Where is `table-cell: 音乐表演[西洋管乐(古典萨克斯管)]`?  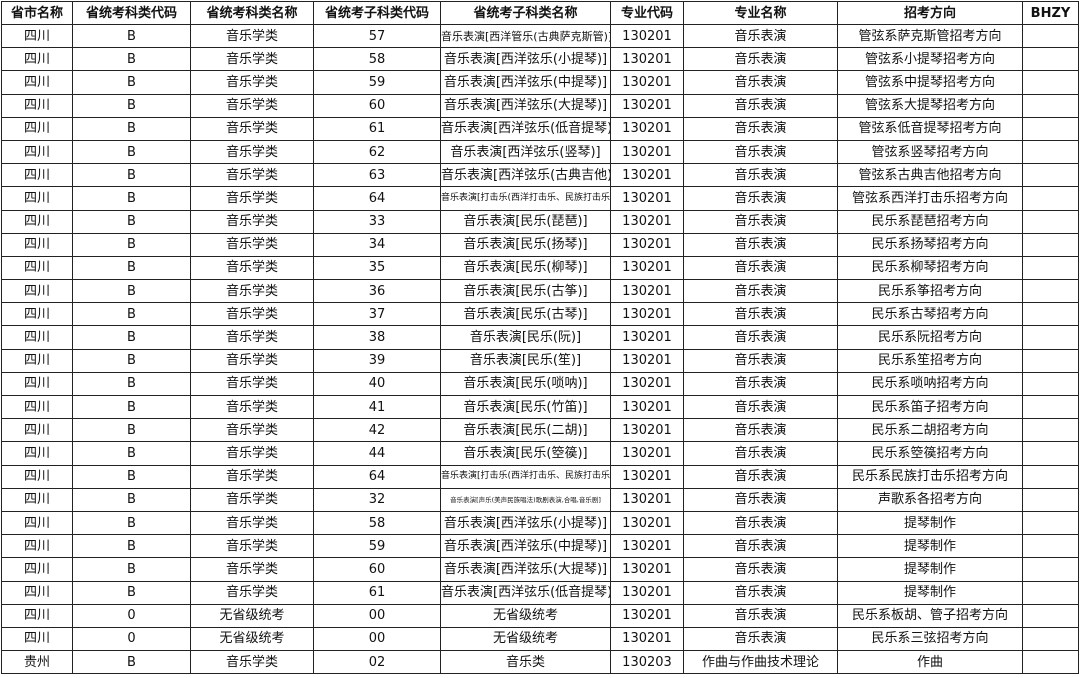
table-cell: 音乐表演[西洋管乐(古典萨克斯管)] is located at coordinates (525, 36).